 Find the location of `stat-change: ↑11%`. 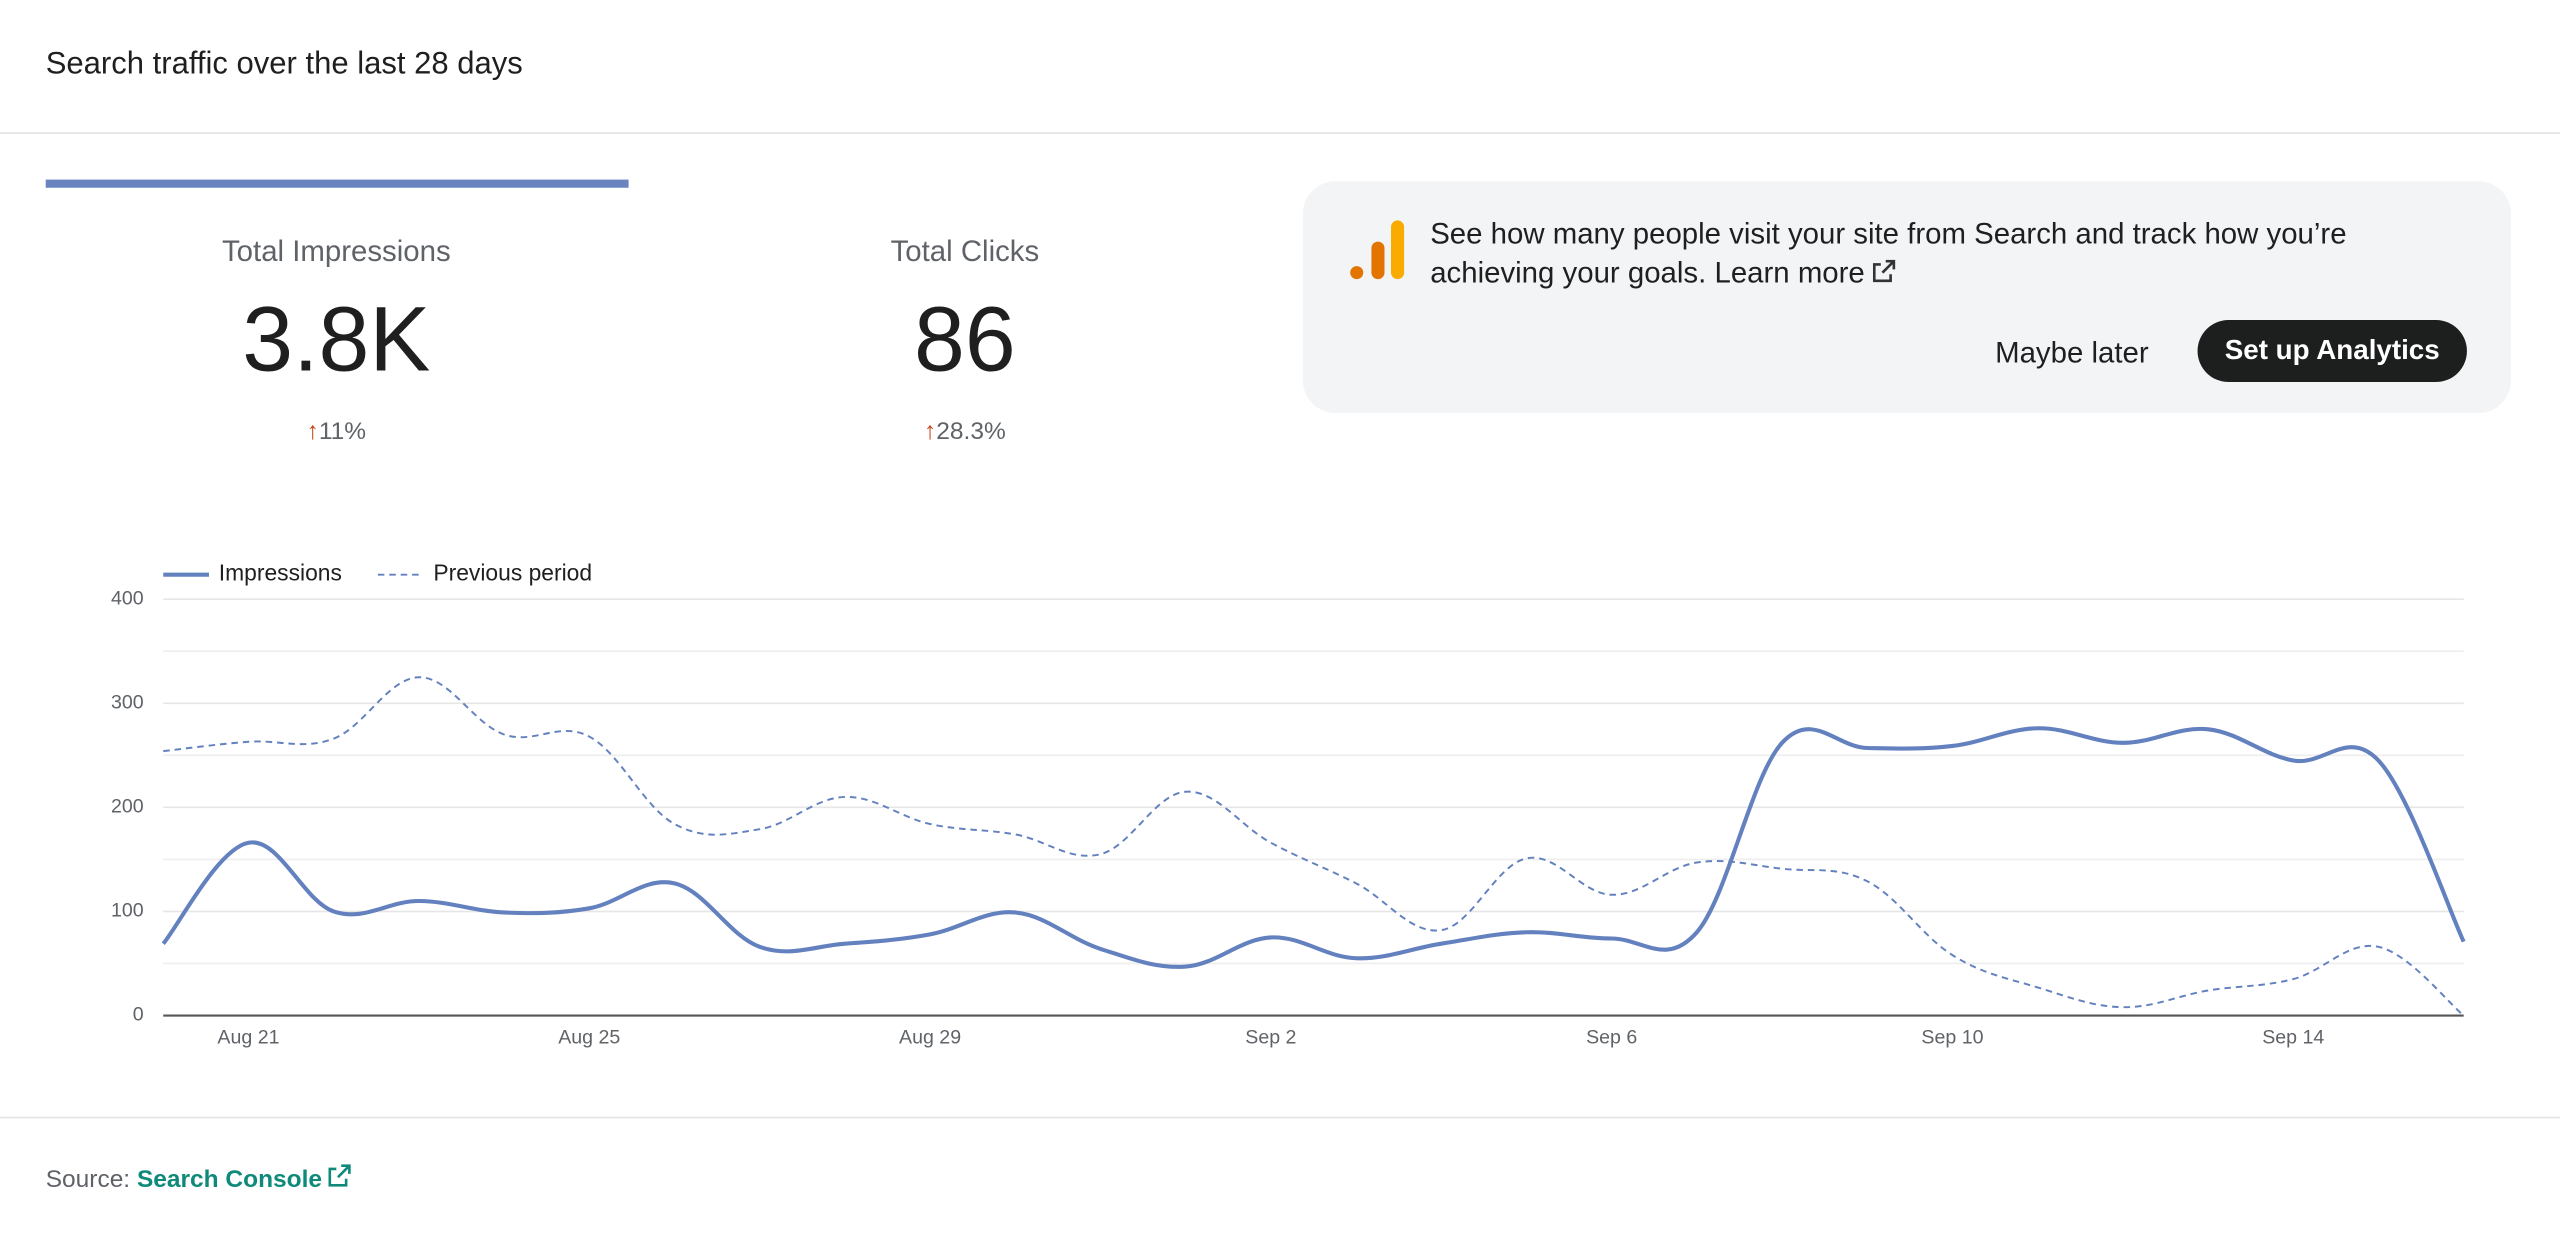

stat-change: ↑11% is located at coordinates (336, 431).